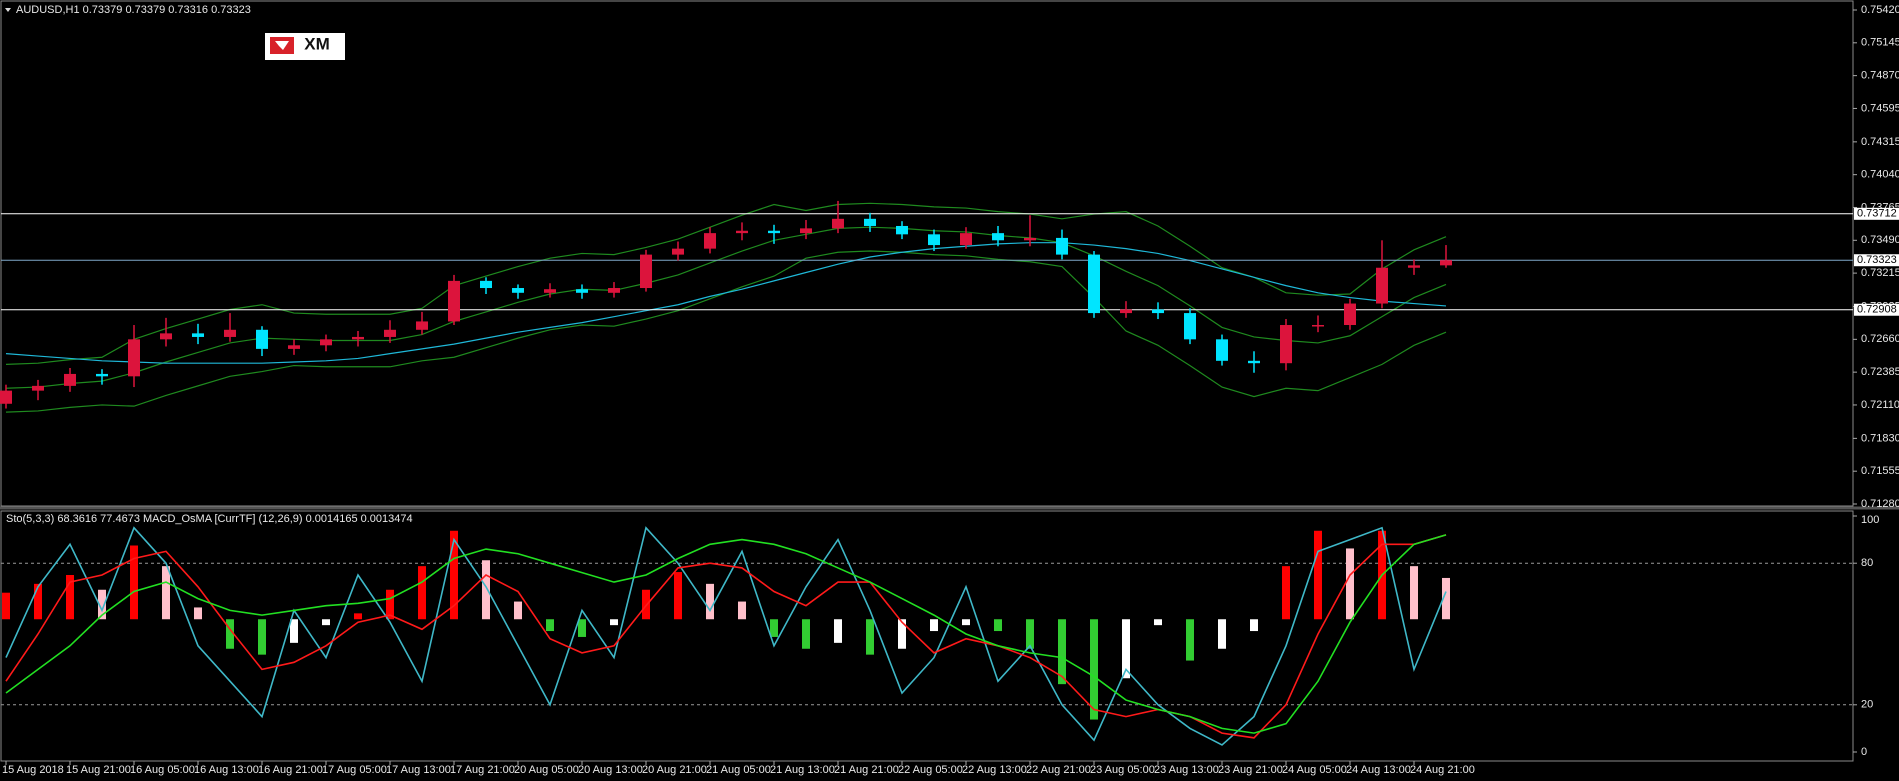 The image size is (1899, 781). I want to click on x-tick-label: 16 Aug 05:00, so click(162, 770).